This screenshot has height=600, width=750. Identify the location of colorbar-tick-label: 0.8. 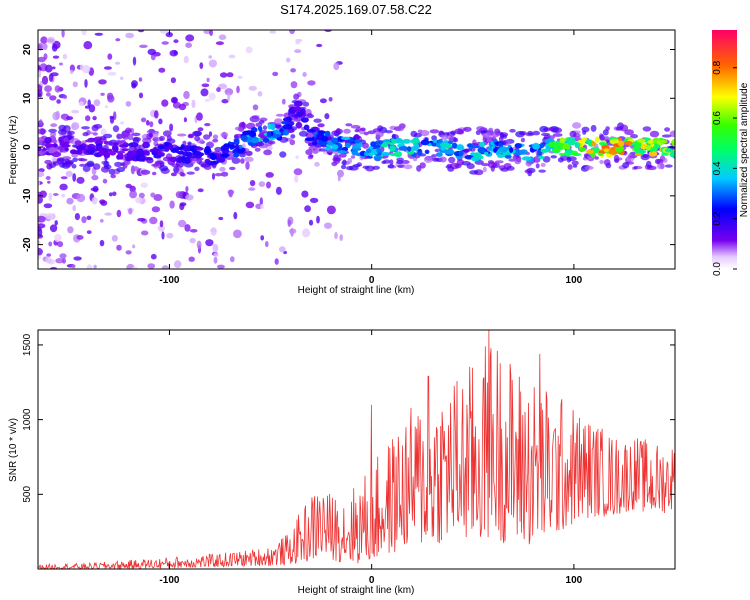
(717, 67).